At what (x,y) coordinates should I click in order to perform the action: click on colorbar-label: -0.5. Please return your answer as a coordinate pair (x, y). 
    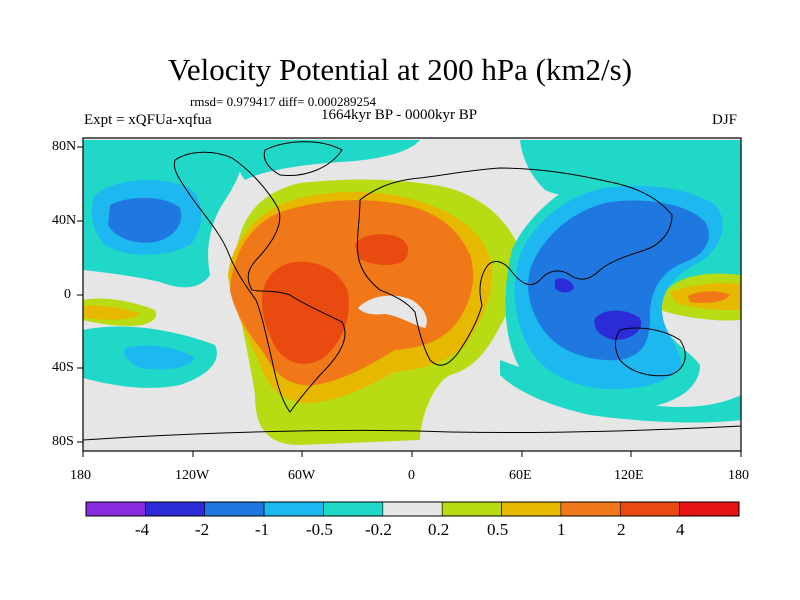
    Looking at the image, I should click on (319, 529).